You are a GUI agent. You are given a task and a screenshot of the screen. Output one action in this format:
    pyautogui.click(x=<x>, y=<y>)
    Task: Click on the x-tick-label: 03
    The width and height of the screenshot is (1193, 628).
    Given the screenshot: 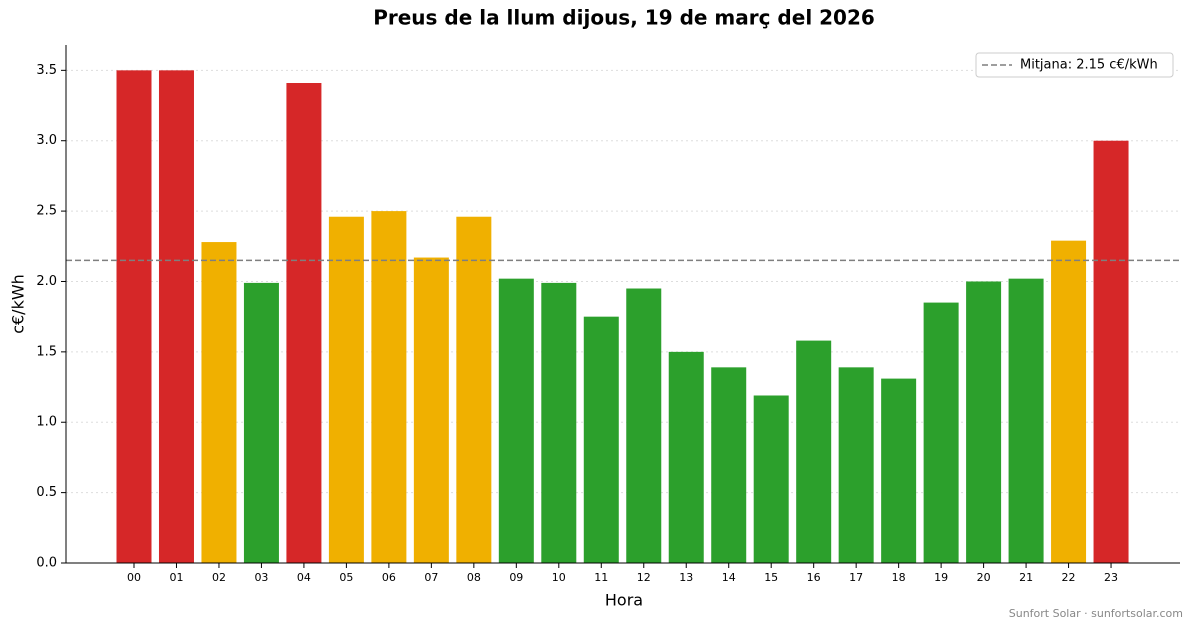 What is the action you would take?
    pyautogui.click(x=261, y=577)
    